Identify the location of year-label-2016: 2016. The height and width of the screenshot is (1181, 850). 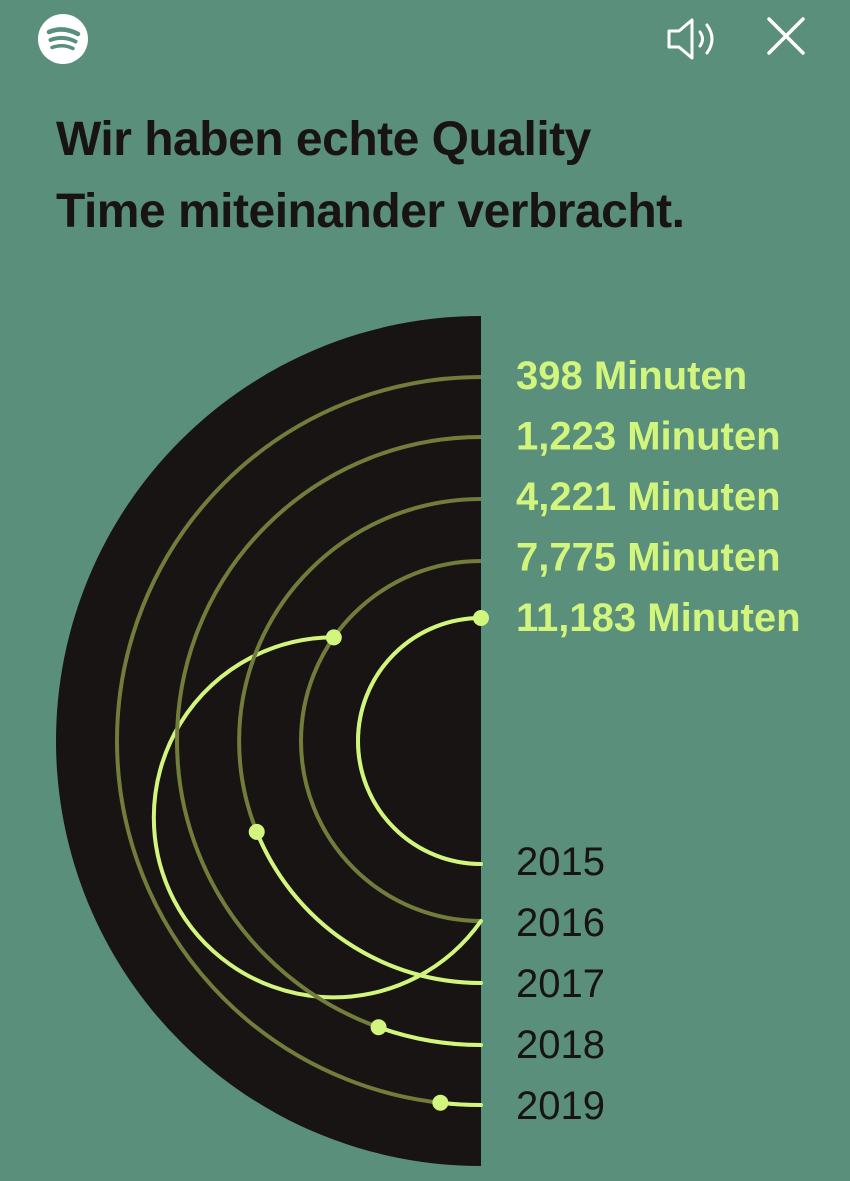
(560, 923).